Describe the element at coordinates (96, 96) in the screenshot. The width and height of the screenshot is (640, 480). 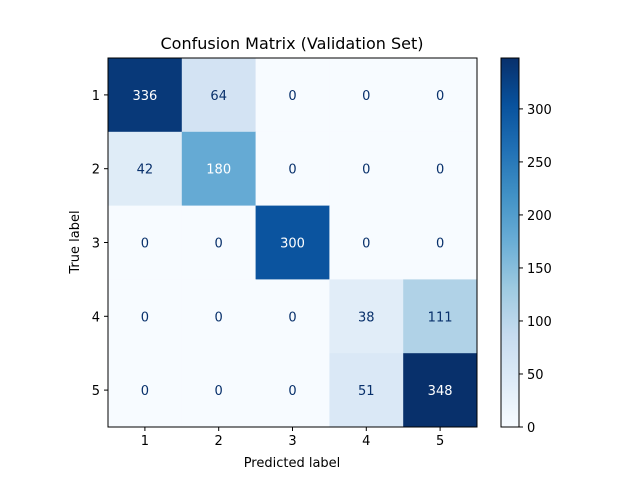
I see `y-tick-label: 1` at that location.